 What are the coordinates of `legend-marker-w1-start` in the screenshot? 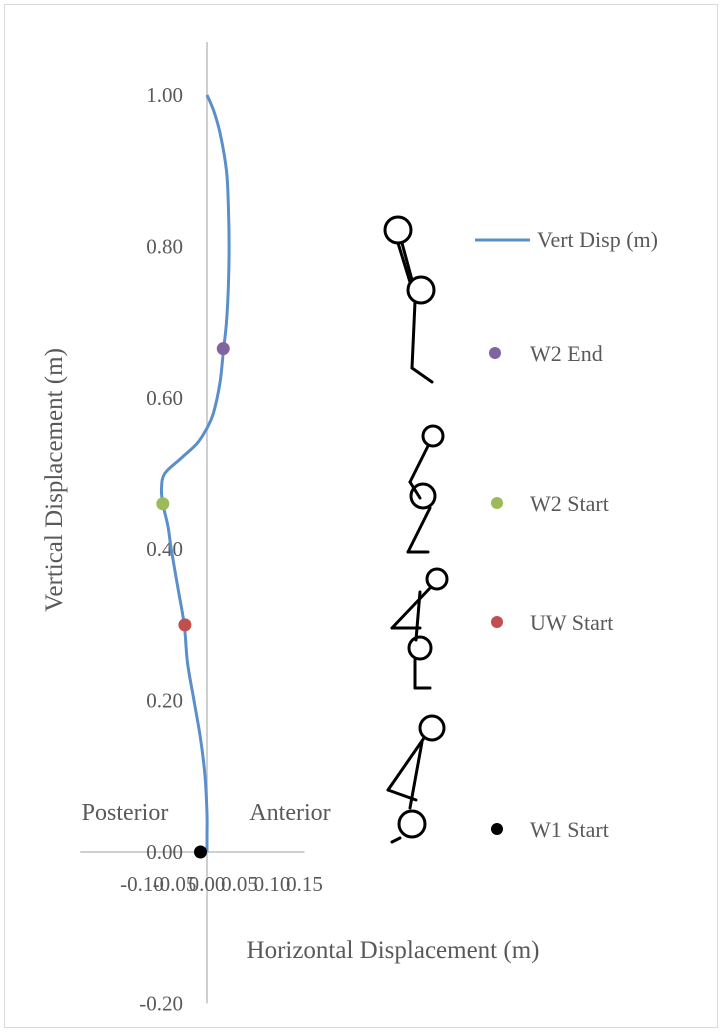 It's located at (497, 829).